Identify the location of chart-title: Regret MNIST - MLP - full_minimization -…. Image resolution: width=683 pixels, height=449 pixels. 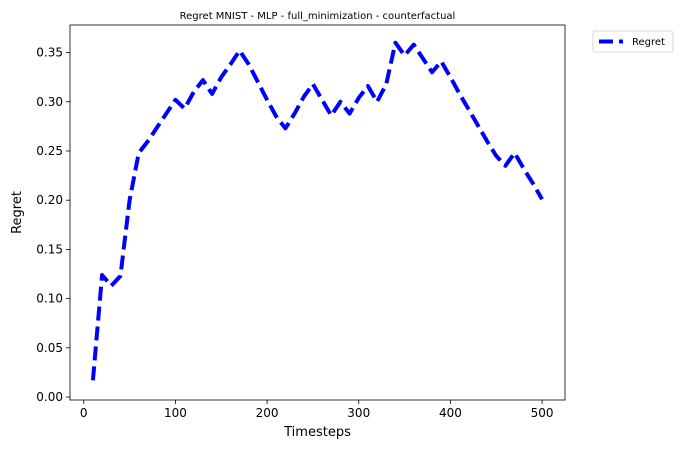
(318, 16).